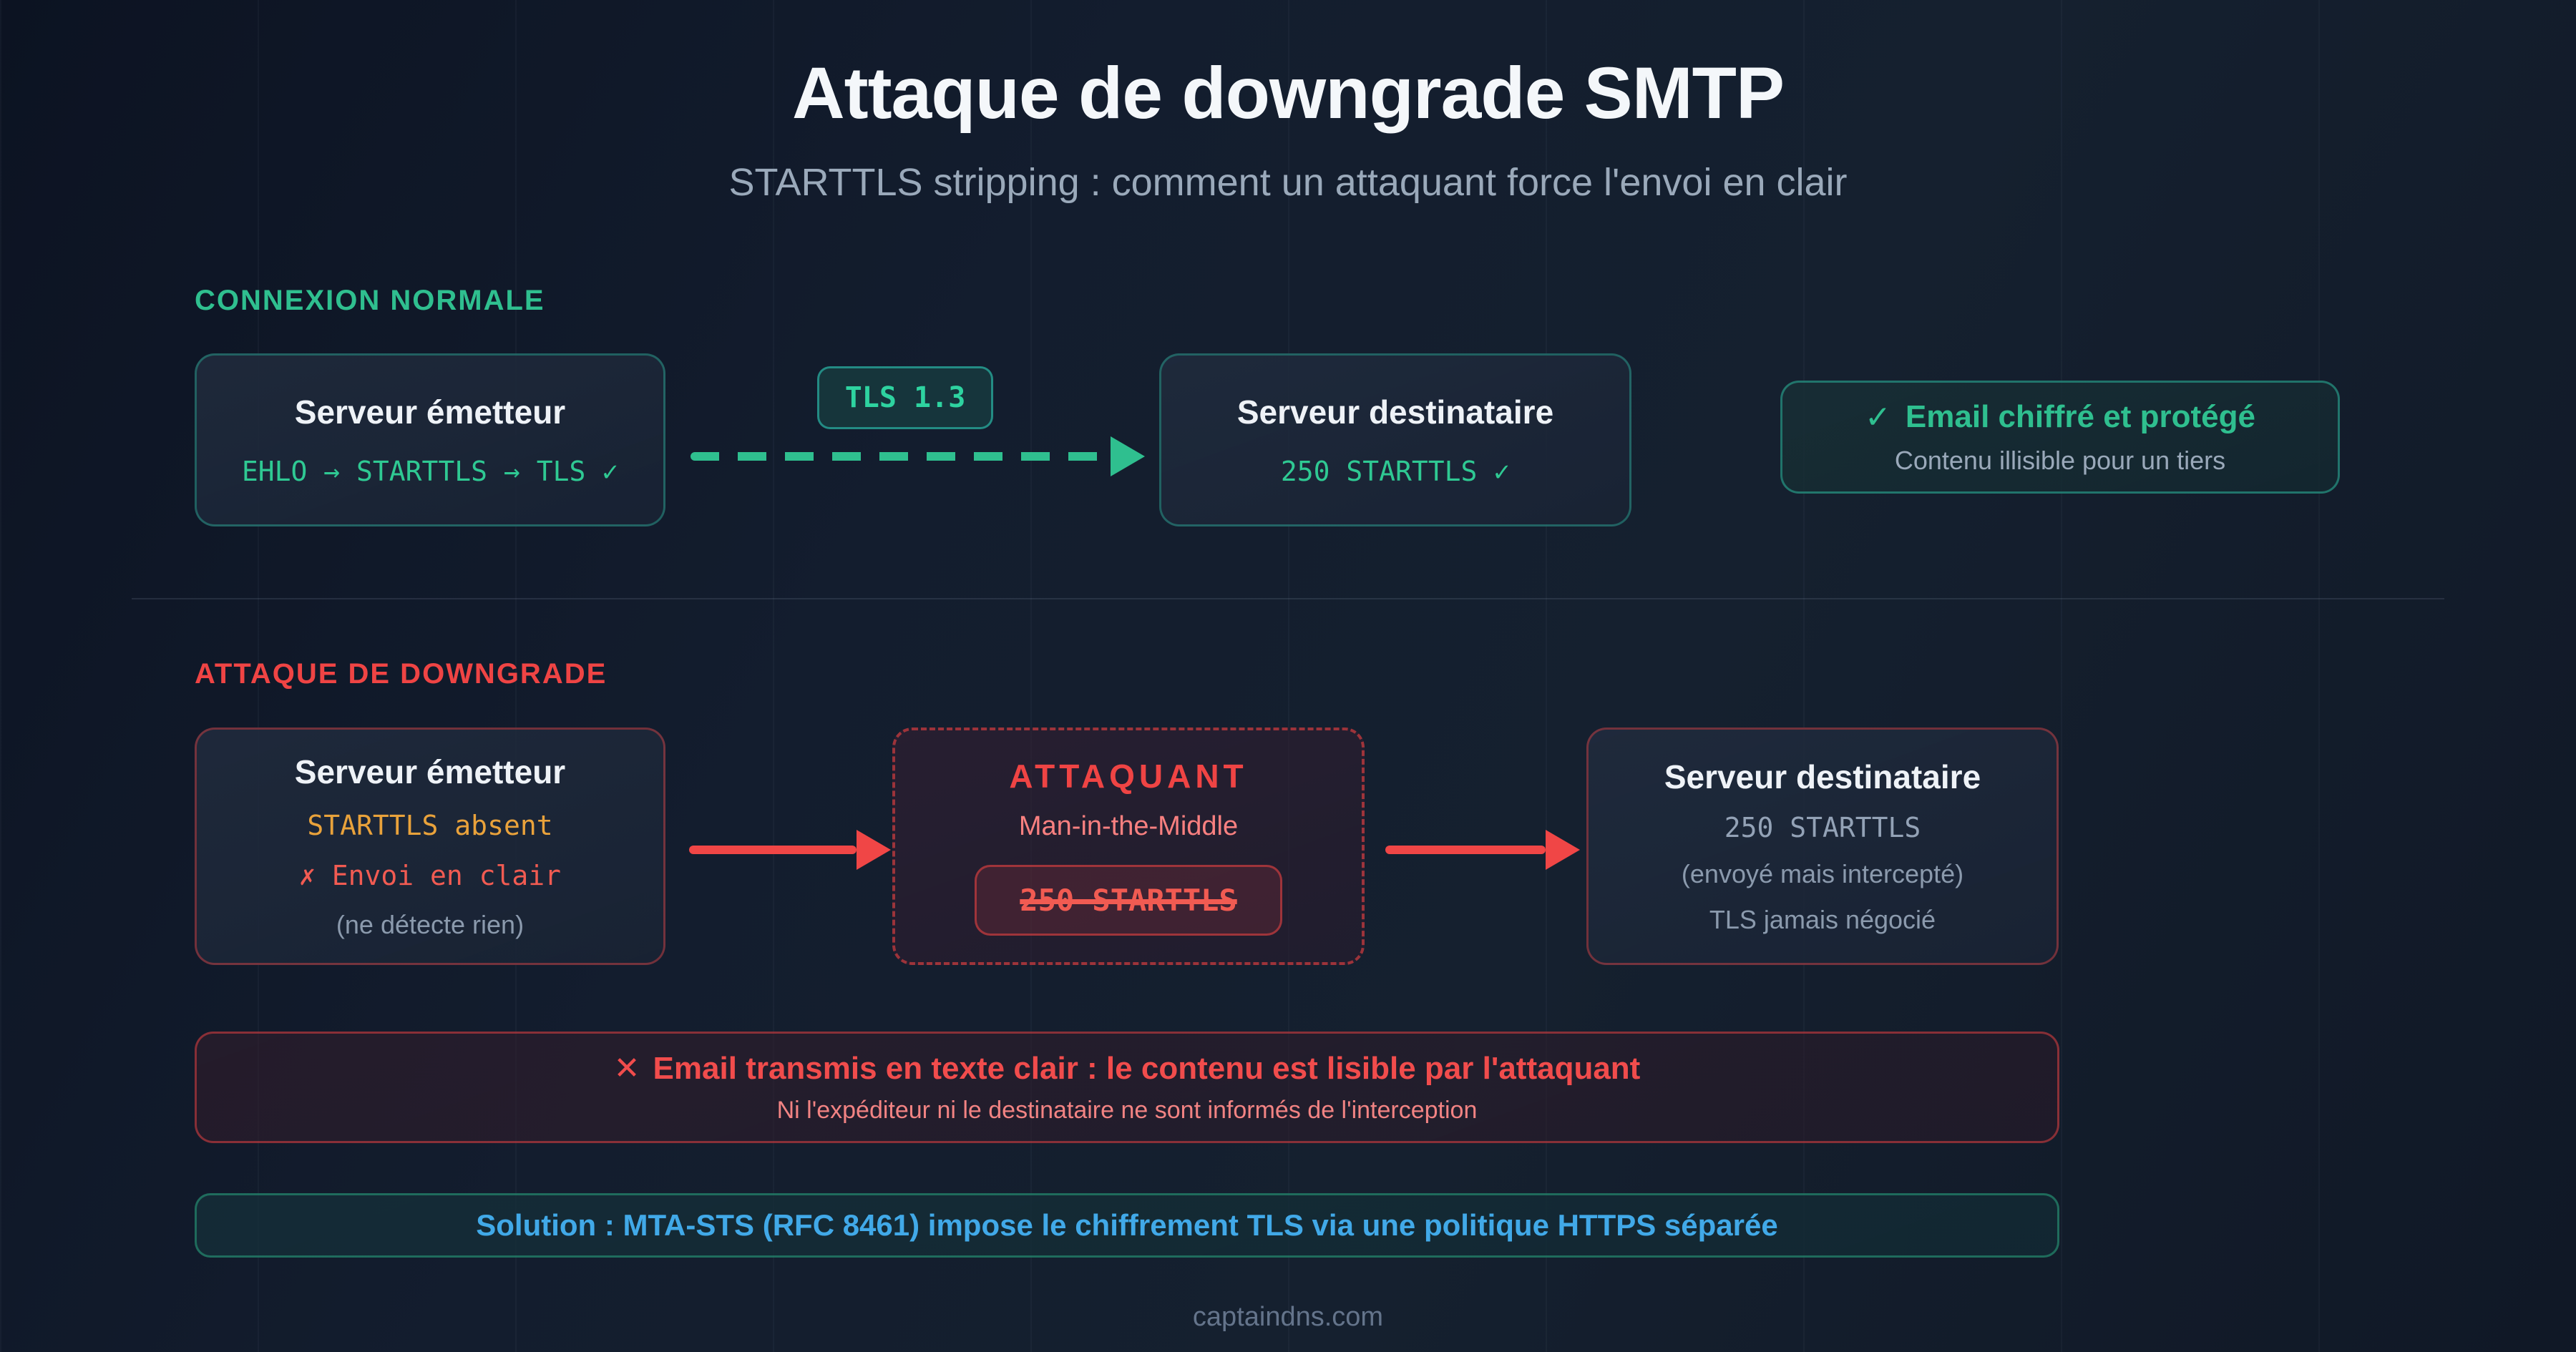 The image size is (2576, 1352). Describe the element at coordinates (1563, 850) in the screenshot. I see `attack-arrow-right-head-icon` at that location.